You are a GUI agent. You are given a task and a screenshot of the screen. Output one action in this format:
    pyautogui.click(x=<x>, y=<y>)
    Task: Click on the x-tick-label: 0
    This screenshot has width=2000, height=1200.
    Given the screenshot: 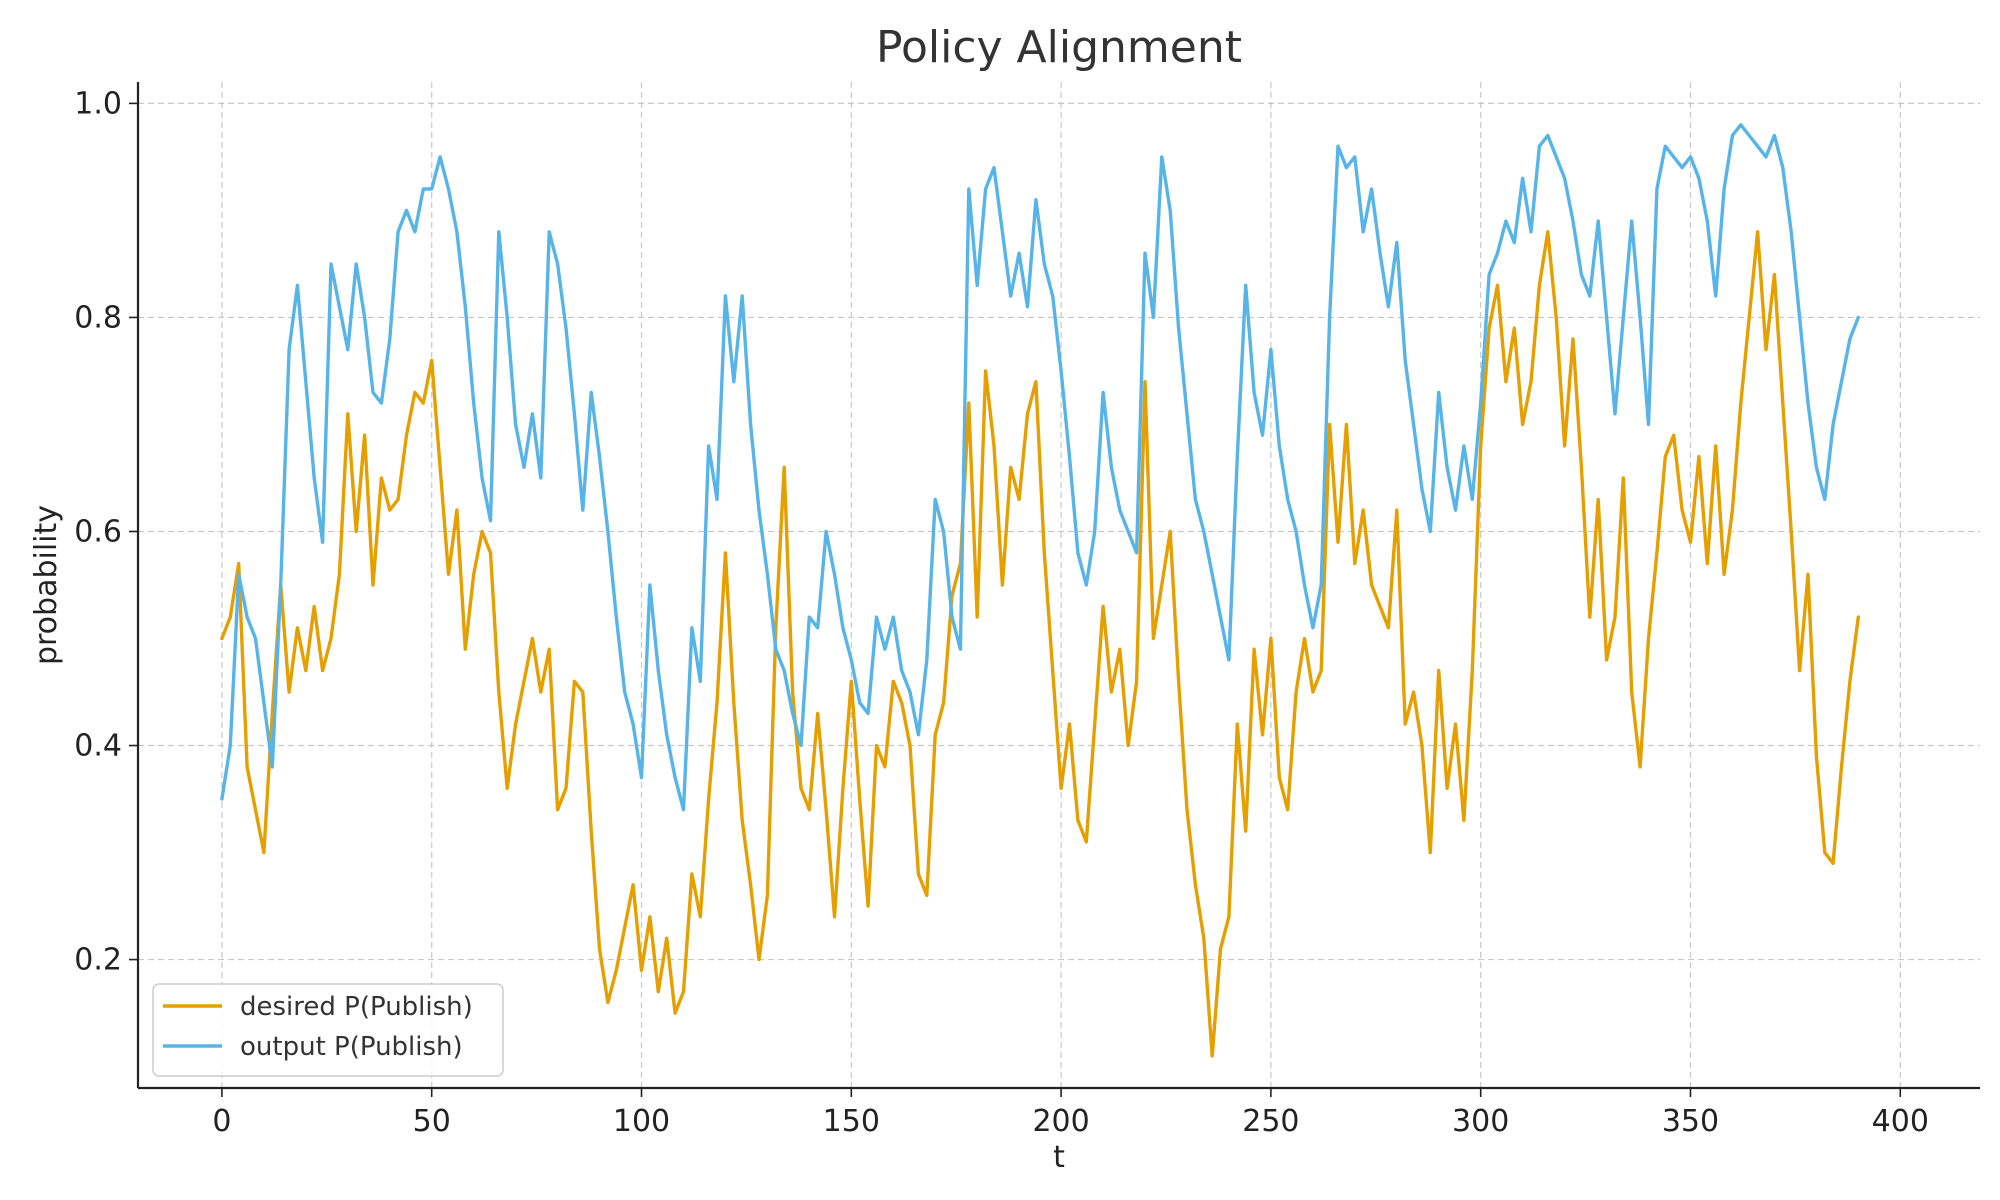 What is the action you would take?
    pyautogui.click(x=221, y=1121)
    